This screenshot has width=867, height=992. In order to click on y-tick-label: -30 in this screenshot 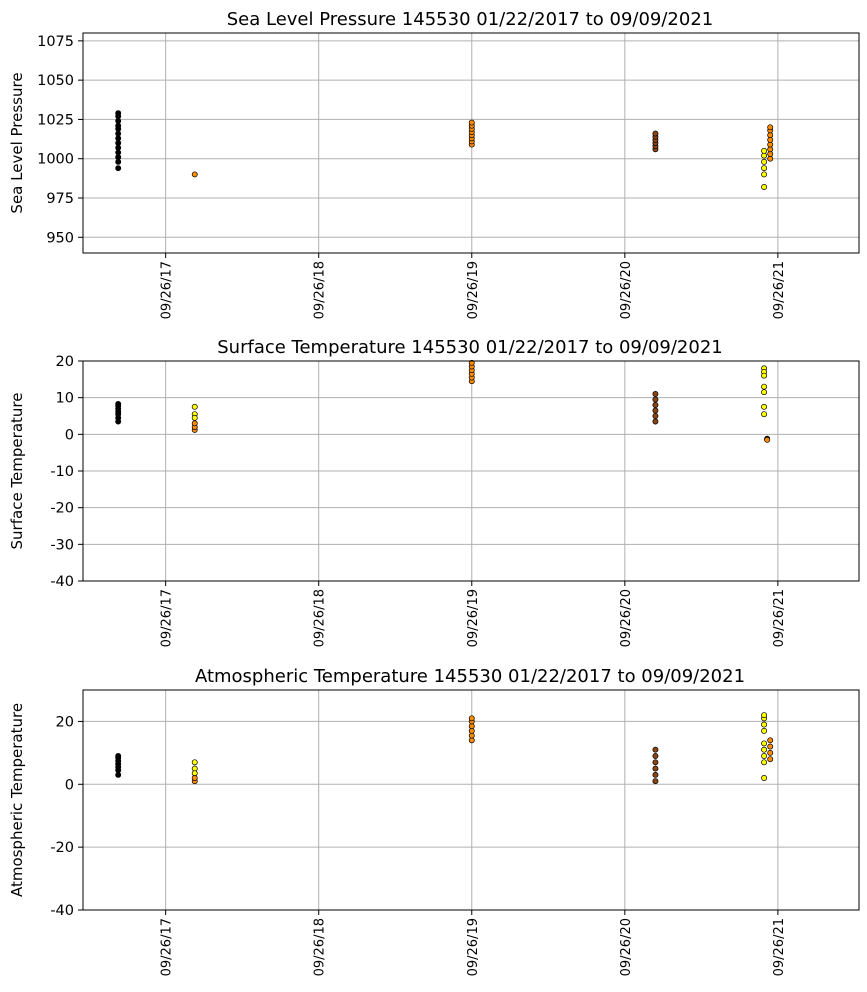, I will do `click(62, 545)`.